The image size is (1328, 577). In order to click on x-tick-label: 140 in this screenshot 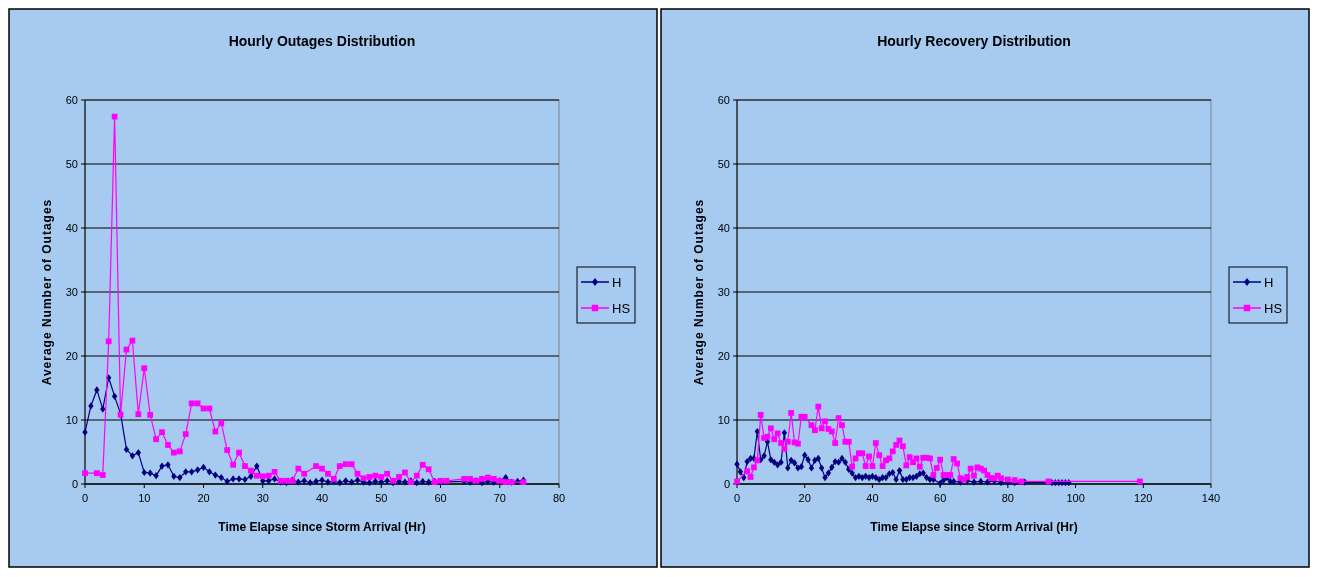, I will do `click(1211, 498)`.